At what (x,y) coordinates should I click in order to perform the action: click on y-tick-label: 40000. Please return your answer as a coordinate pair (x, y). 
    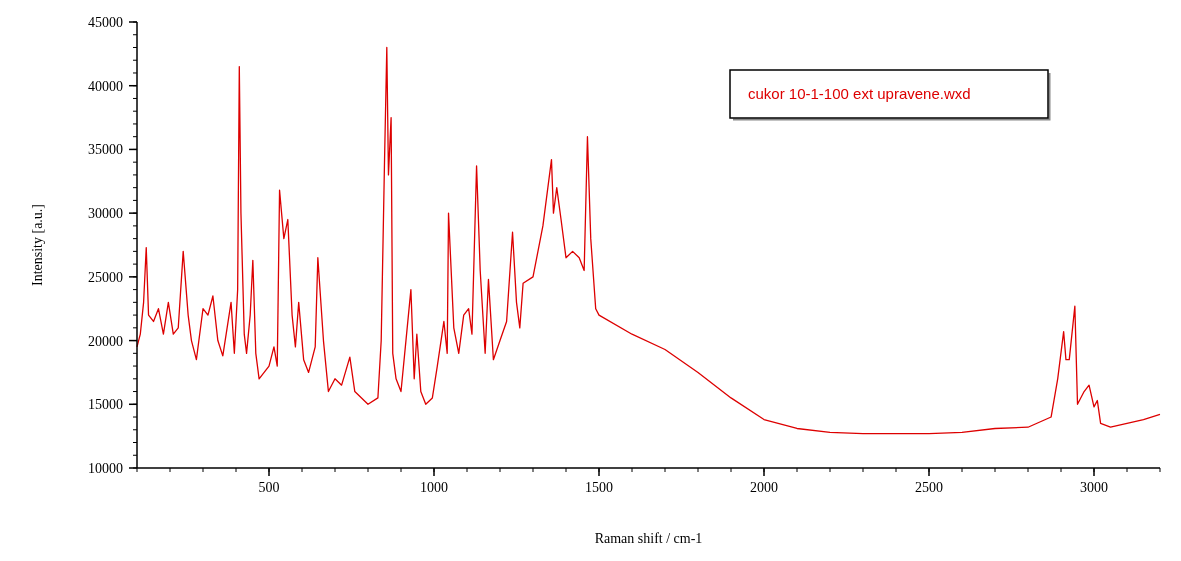
    Looking at the image, I should click on (105, 86).